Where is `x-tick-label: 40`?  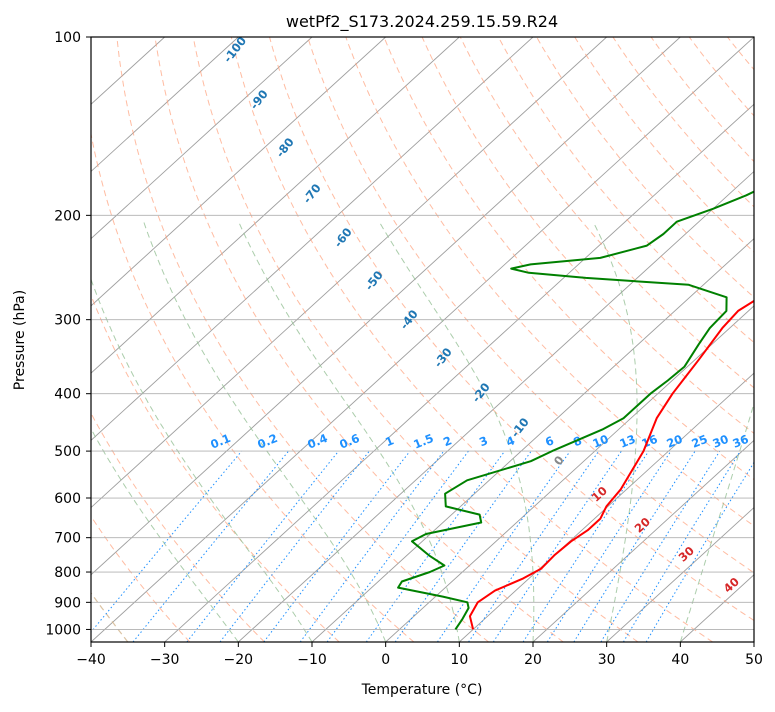
x-tick-label: 40 is located at coordinates (680, 660).